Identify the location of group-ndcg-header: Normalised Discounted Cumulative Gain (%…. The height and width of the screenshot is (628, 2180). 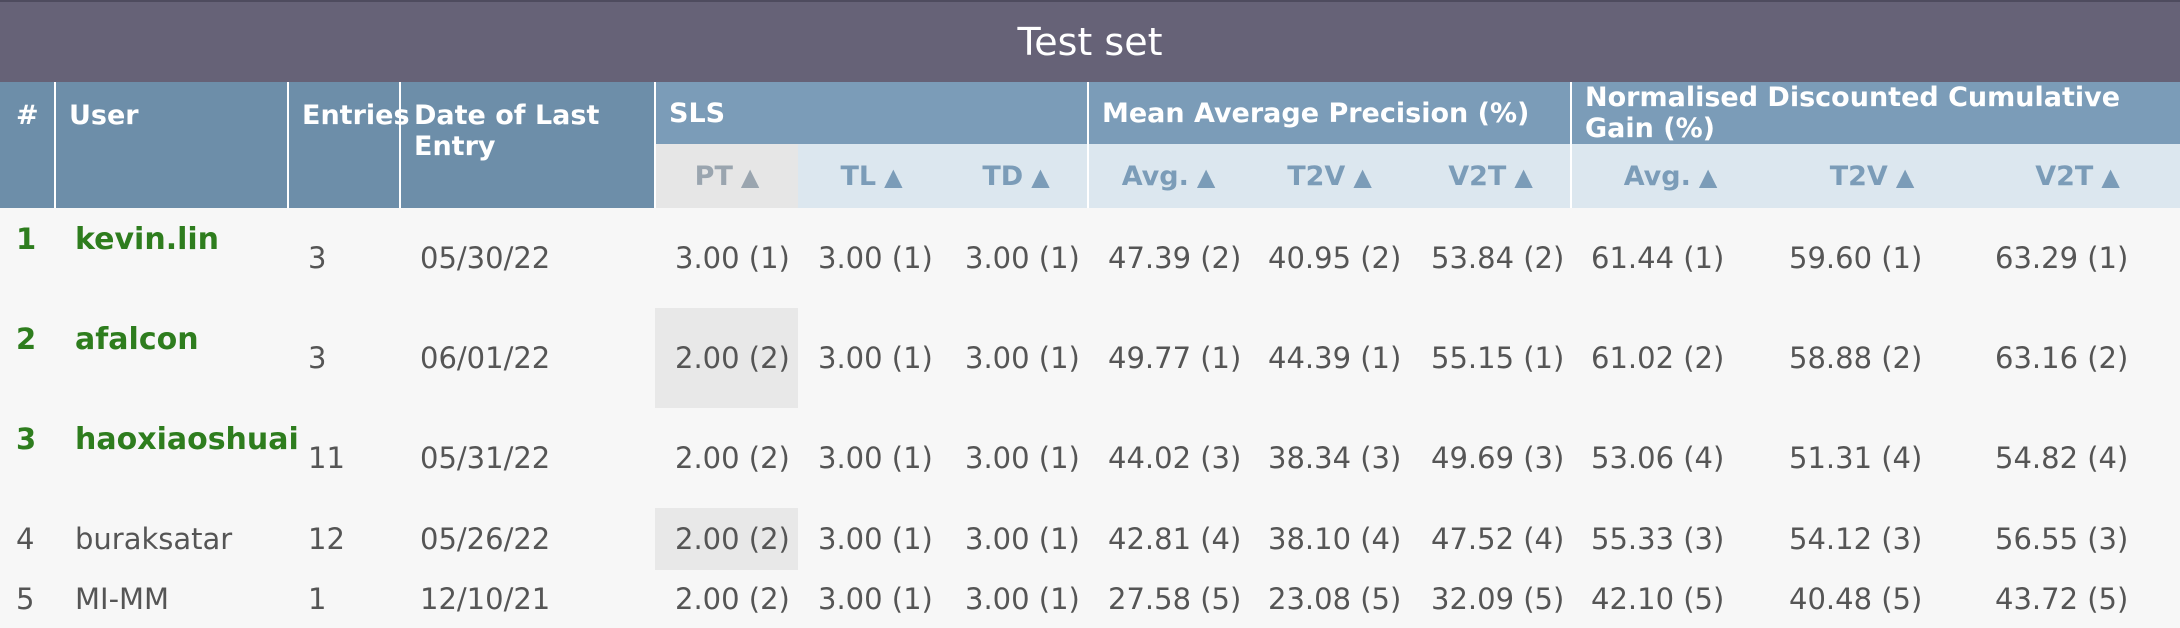
(1875, 113).